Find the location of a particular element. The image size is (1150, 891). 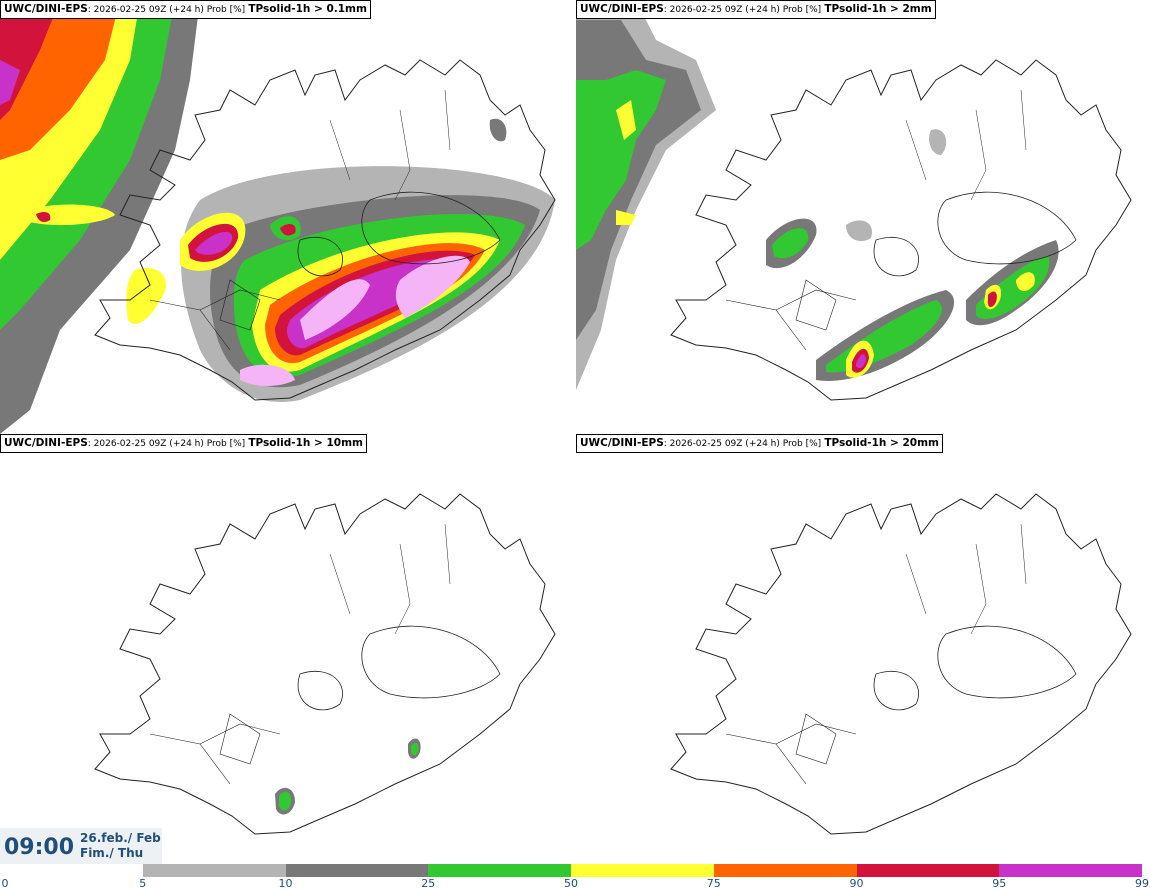

field-name: TPsolid-1h > 10mm is located at coordinates (305, 443).